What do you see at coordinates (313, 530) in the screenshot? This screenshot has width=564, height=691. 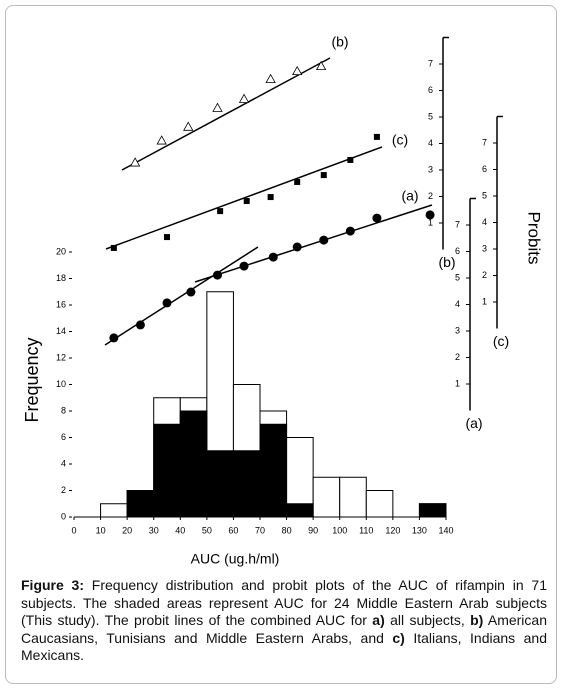 I see `x-tick-label: 90` at bounding box center [313, 530].